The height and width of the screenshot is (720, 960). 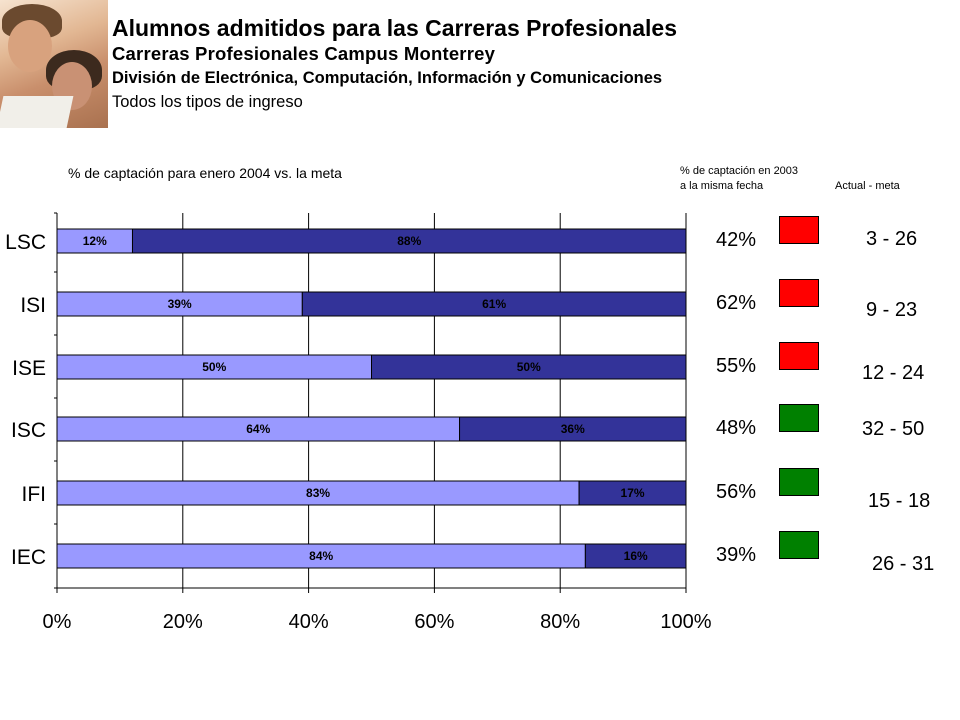 What do you see at coordinates (309, 622) in the screenshot?
I see `x-tick-label-40: 40%` at bounding box center [309, 622].